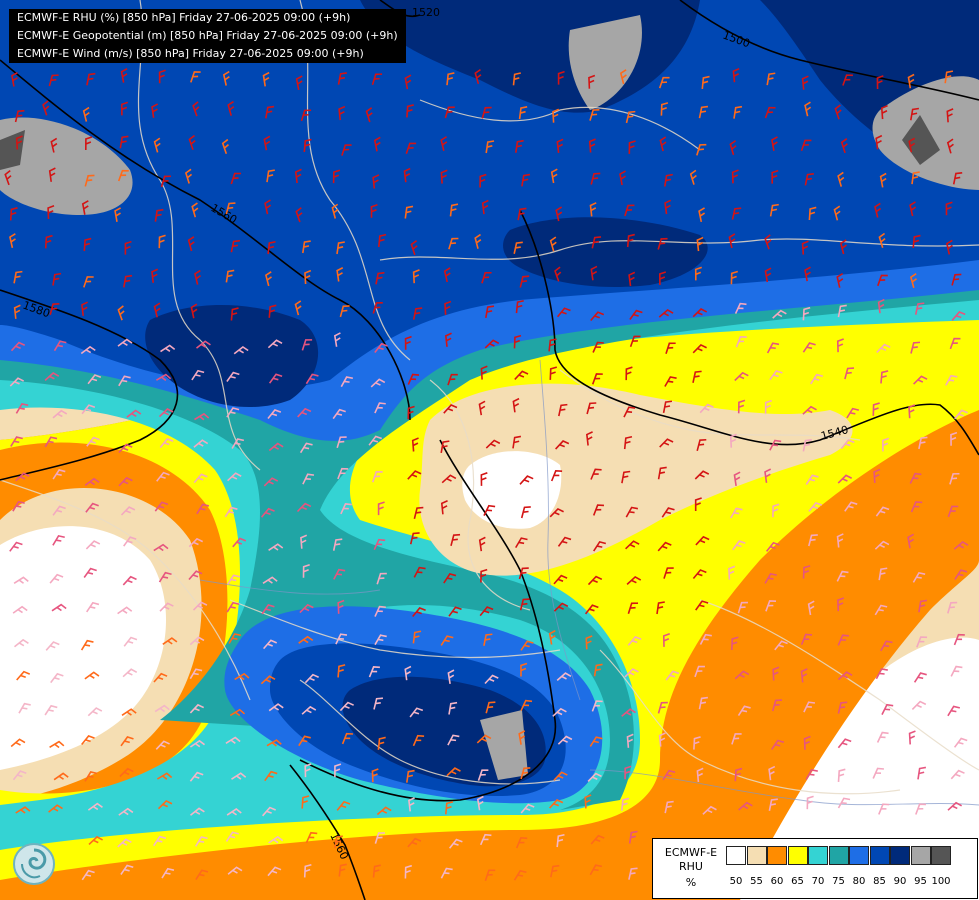  What do you see at coordinates (921, 140) in the screenshot?
I see `rhu-field-100-a` at bounding box center [921, 140].